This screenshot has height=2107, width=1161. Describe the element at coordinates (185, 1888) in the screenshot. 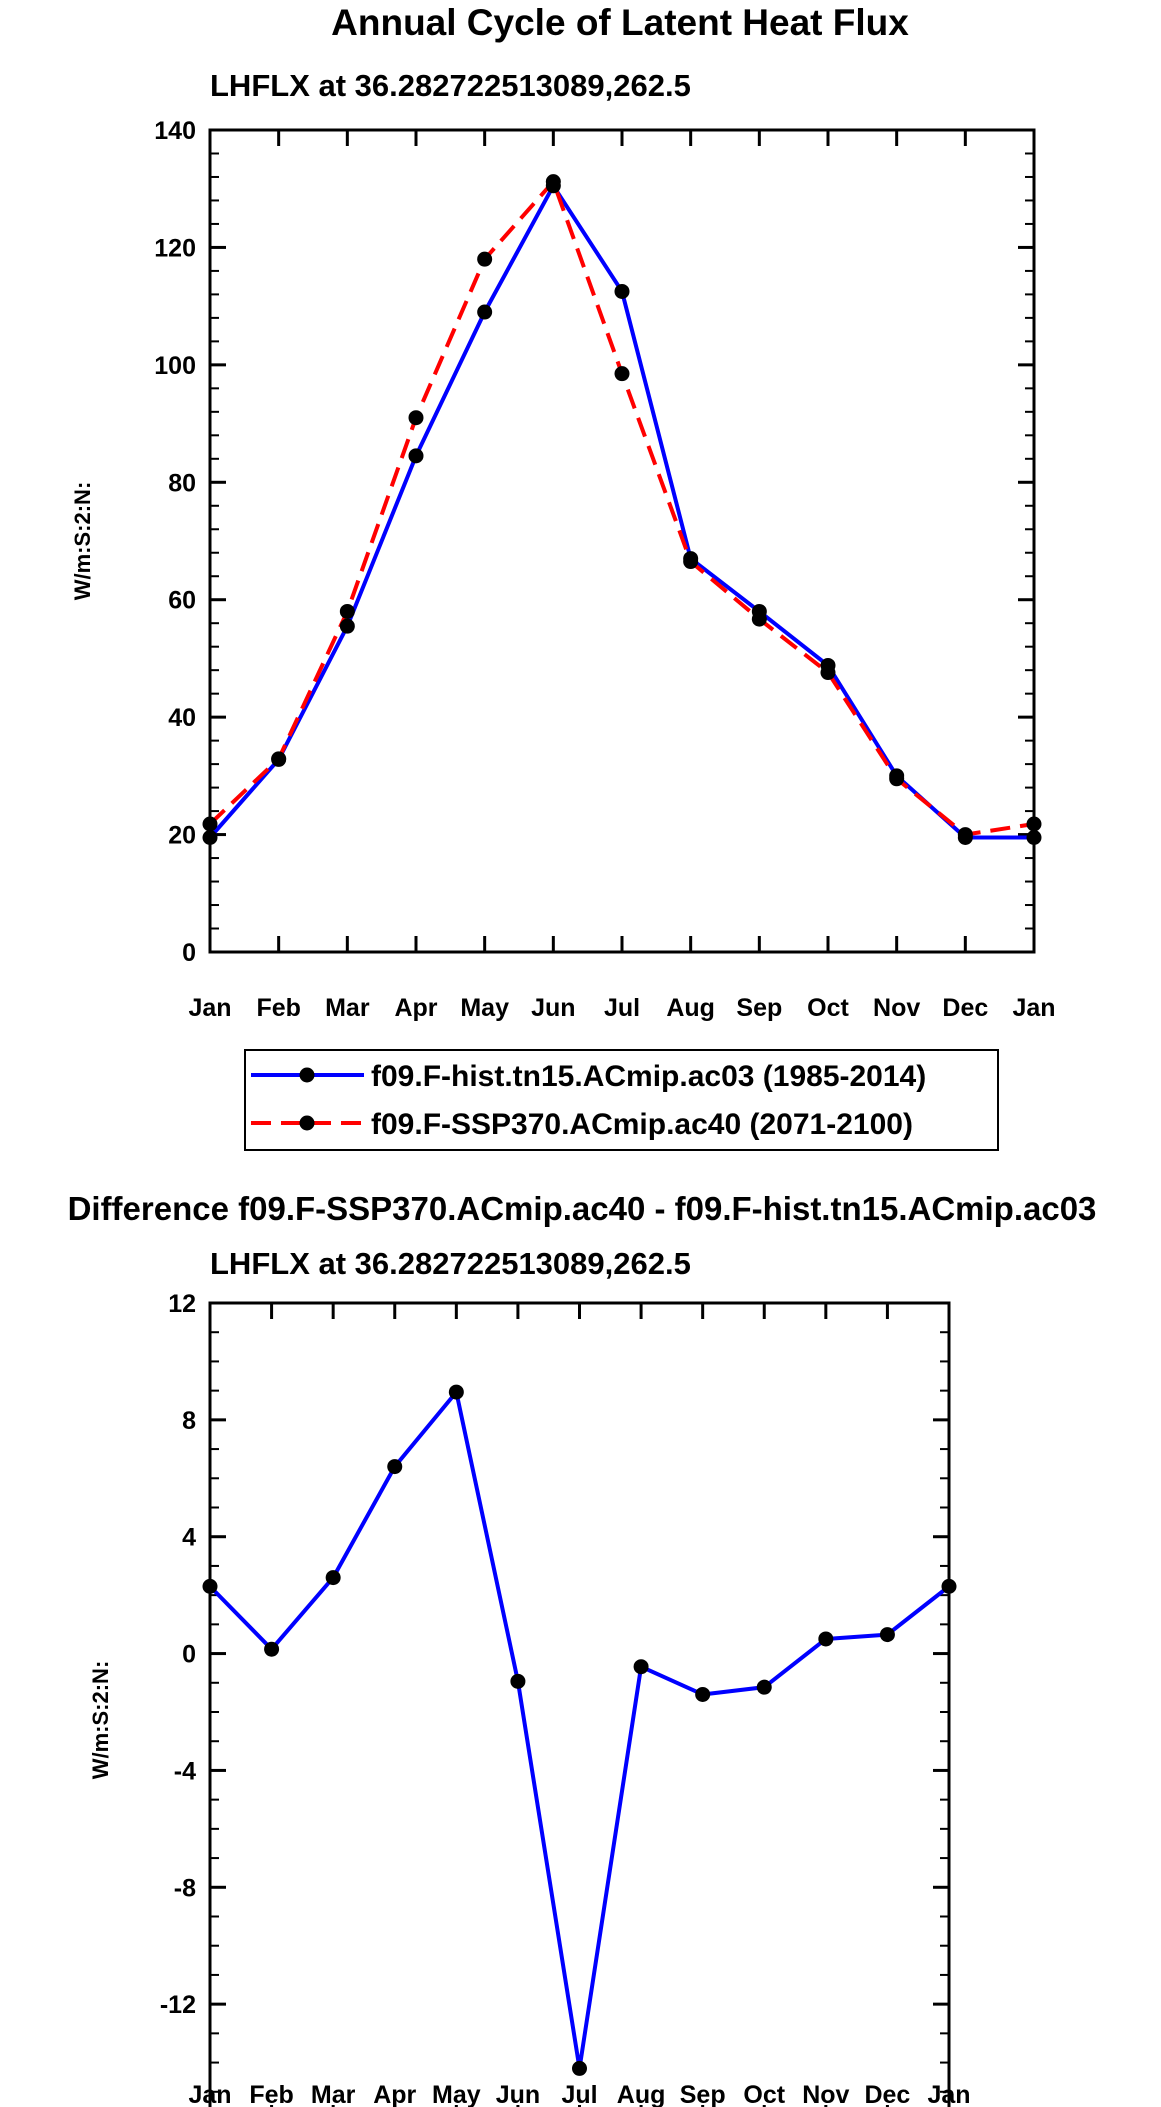

I see `y-tick-label: -8` at that location.